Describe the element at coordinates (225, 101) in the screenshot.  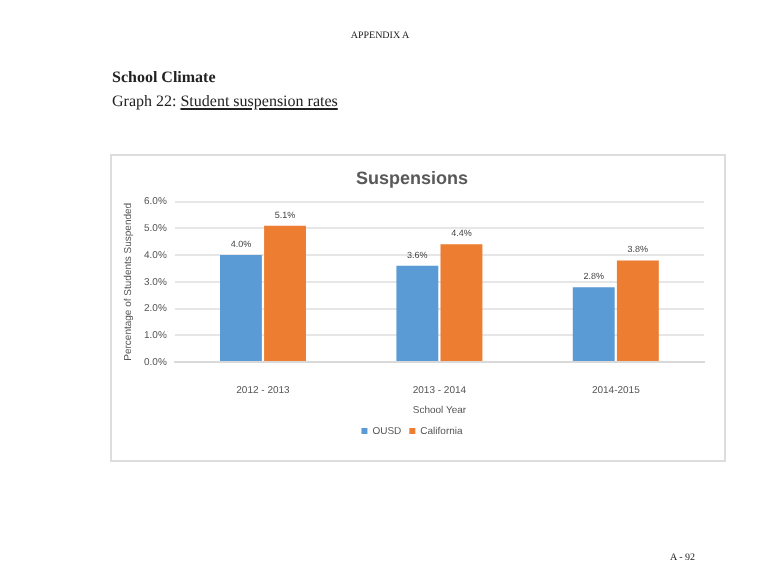
I see `caption: Graph 22: Student suspension rates` at that location.